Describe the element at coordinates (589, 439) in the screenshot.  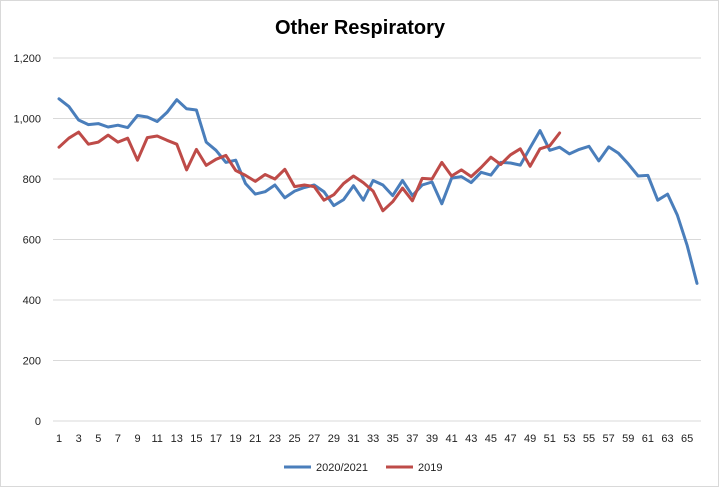
I see `x-tick-label: 55` at that location.